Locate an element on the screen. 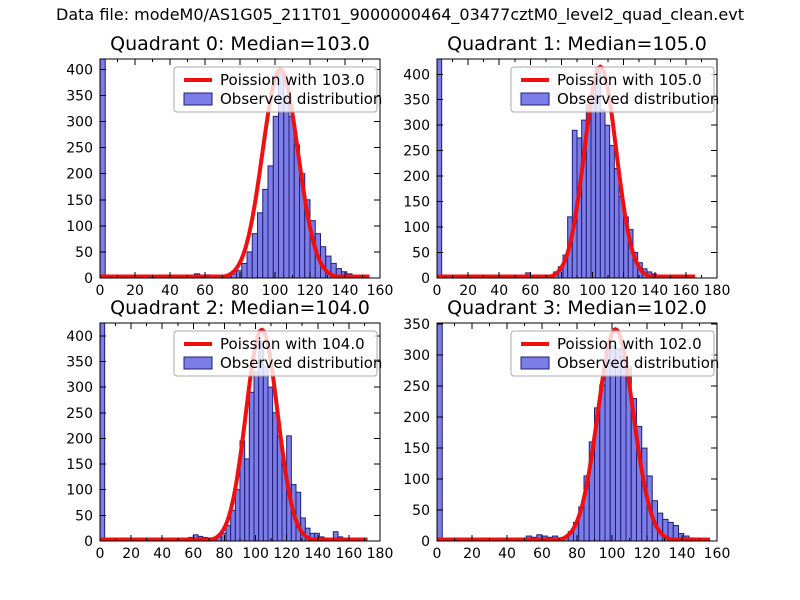  y-tick-label: 100 is located at coordinates (416, 228).